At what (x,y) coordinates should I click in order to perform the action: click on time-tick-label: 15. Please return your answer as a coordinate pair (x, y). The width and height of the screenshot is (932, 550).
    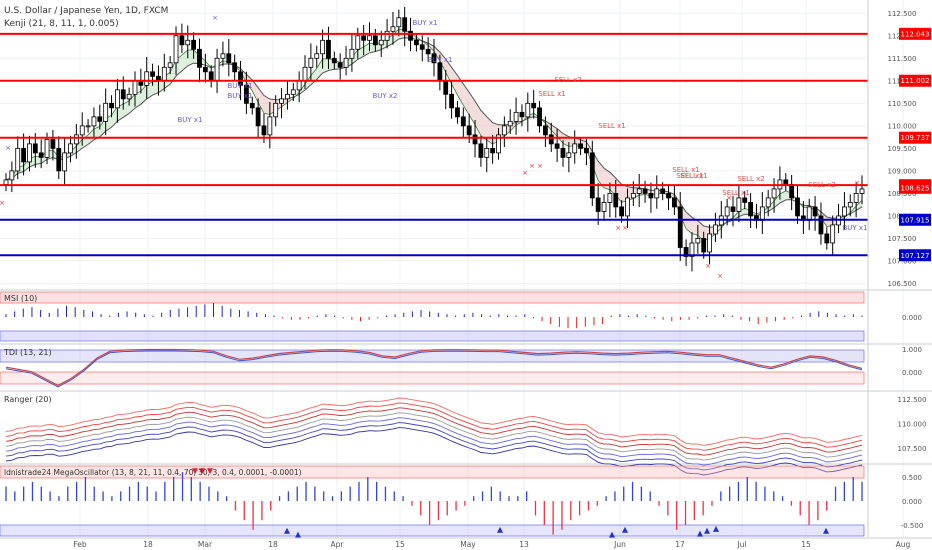
    Looking at the image, I should click on (806, 544).